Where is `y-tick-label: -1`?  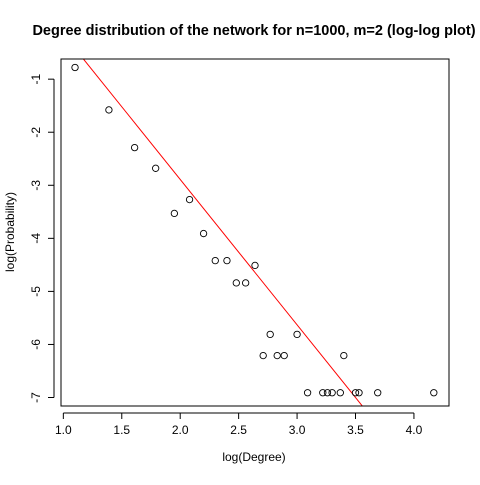
y-tick-label: -1 is located at coordinates (36, 79).